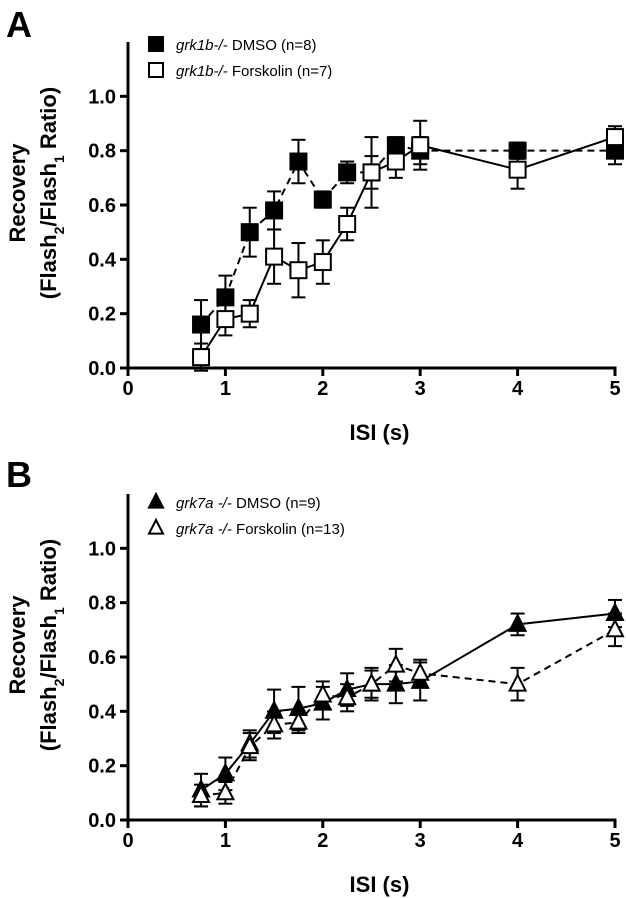 Image resolution: width=626 pixels, height=898 pixels. Describe the element at coordinates (19, 474) in the screenshot. I see `panel-letter-b: B` at that location.